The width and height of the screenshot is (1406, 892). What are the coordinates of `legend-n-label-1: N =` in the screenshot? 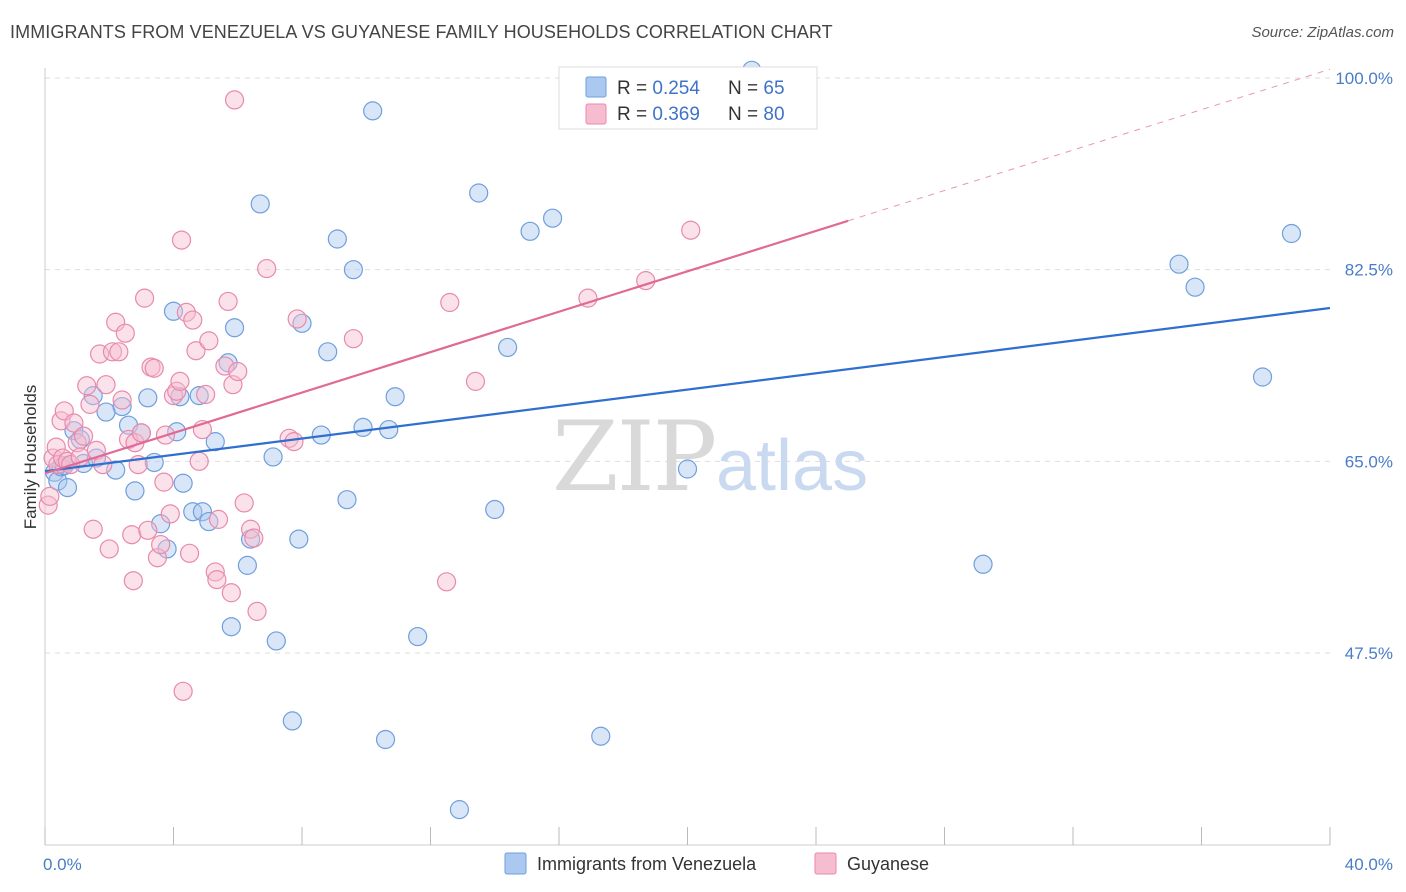 It's located at (745, 88).